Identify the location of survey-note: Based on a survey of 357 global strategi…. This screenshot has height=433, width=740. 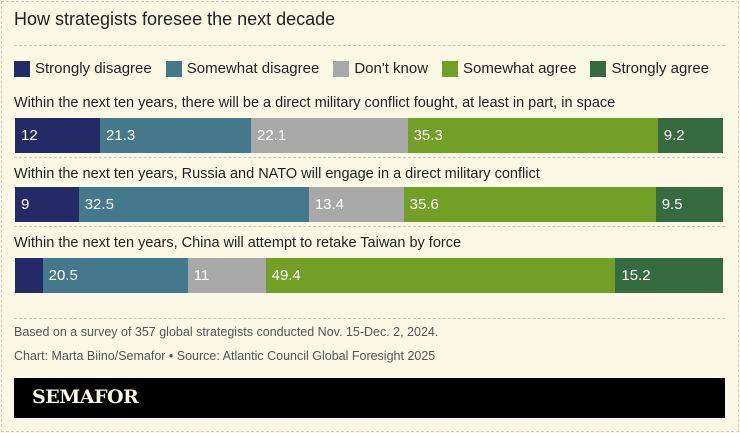
(226, 332).